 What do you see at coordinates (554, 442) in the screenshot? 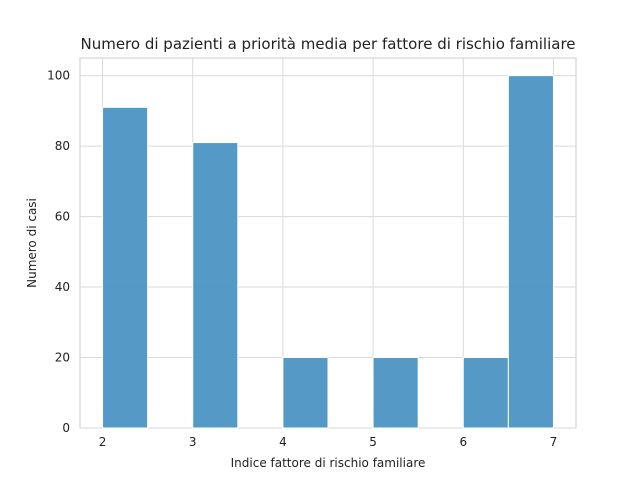
I see `x-tick-label: 7` at bounding box center [554, 442].